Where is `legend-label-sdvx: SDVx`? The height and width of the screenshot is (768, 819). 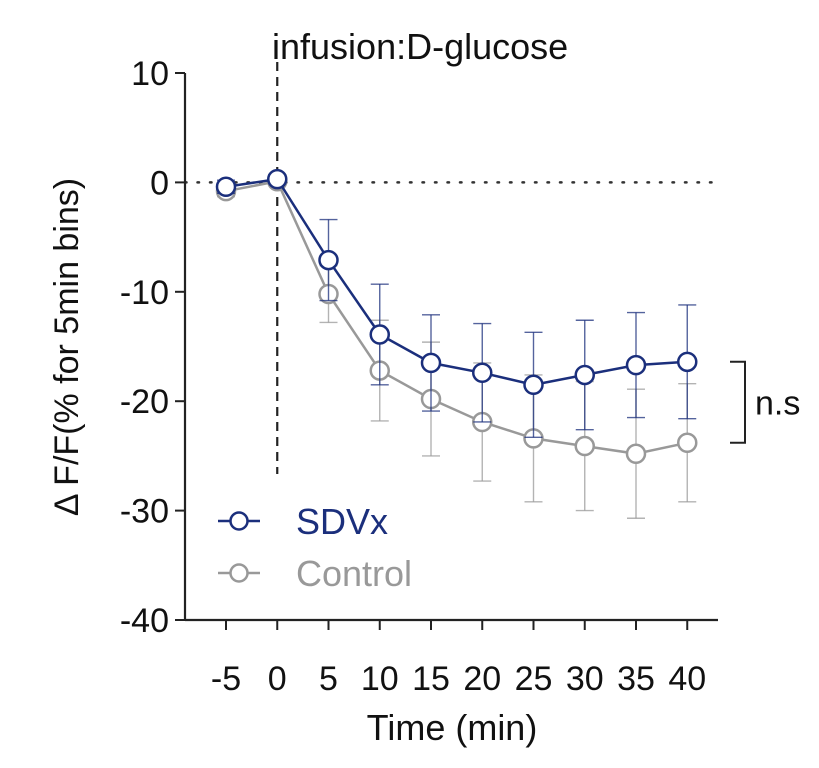
legend-label-sdvx: SDVx is located at coordinates (342, 521).